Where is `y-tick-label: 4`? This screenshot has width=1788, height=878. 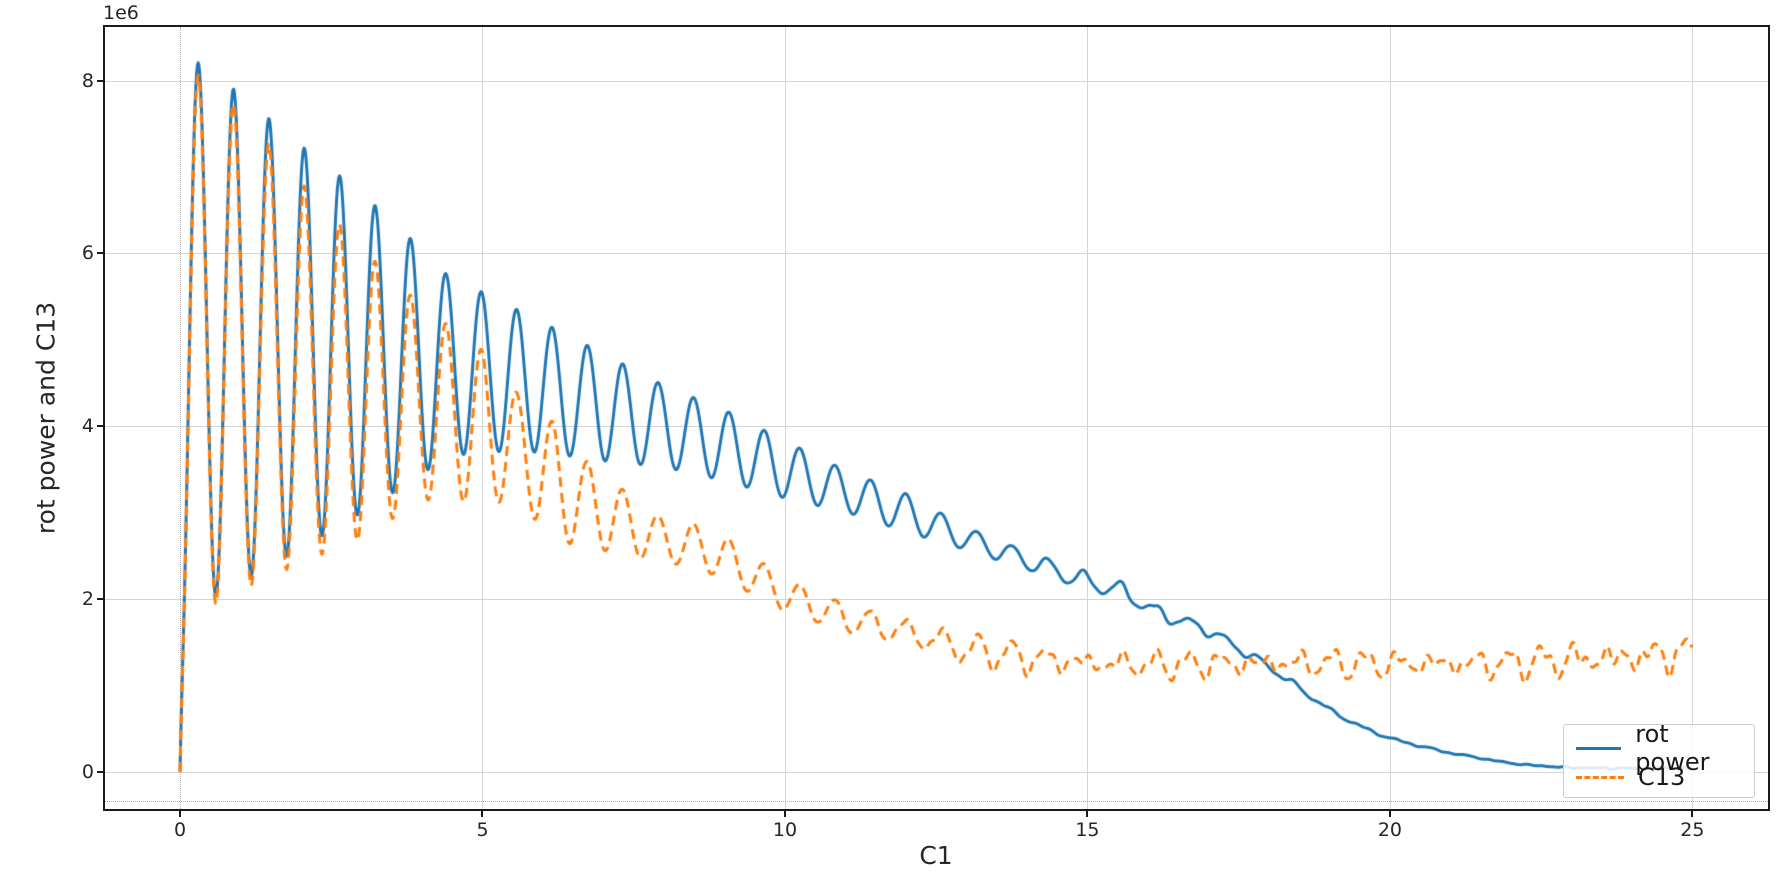
y-tick-label: 4 is located at coordinates (87, 426).